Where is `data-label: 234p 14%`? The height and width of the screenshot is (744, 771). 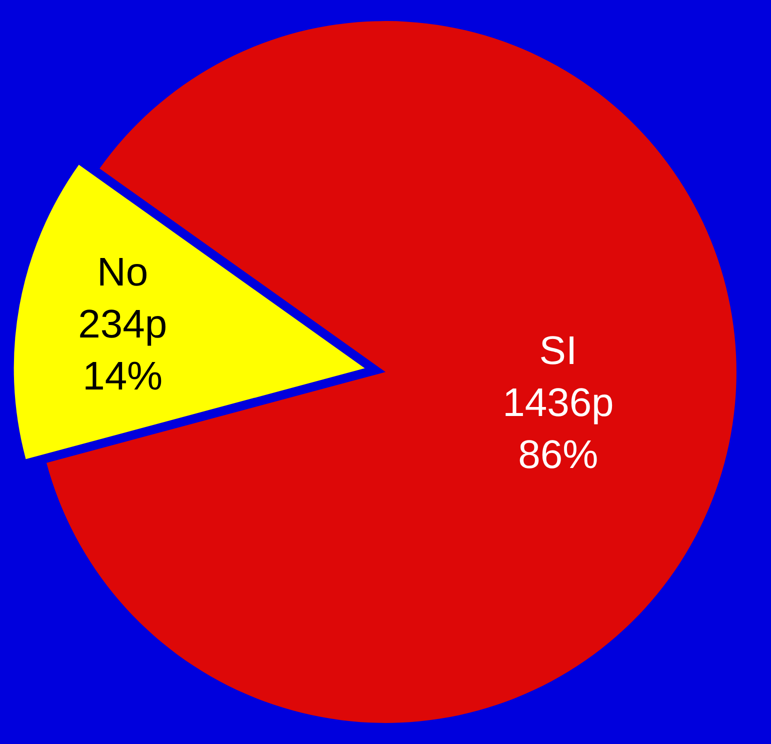
data-label: 234p 14% is located at coordinates (123, 350).